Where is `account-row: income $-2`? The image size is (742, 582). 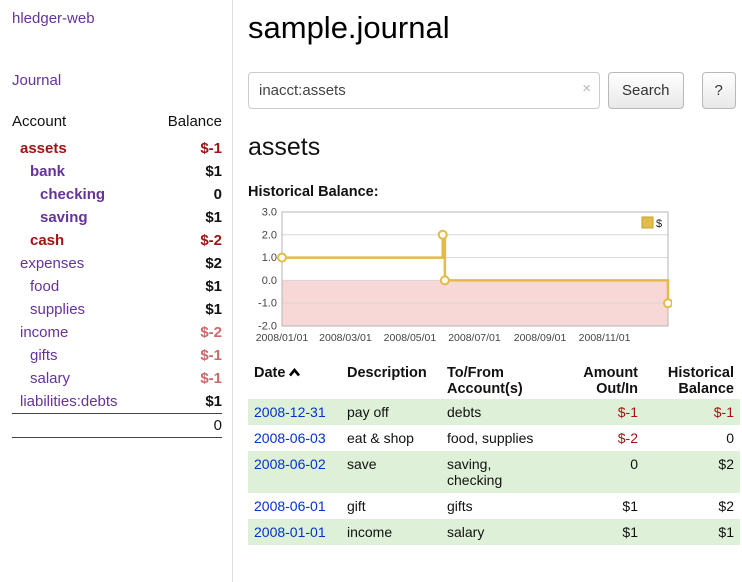 account-row: income $-2 is located at coordinates (117, 332).